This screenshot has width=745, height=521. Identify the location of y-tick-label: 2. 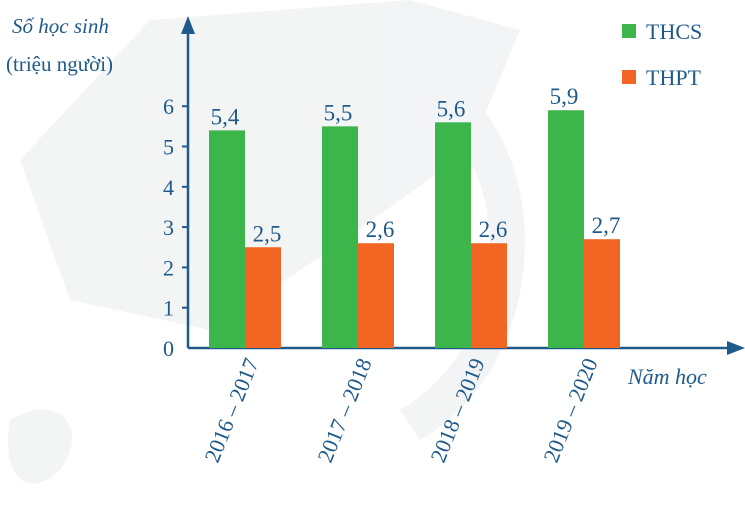
(168, 267).